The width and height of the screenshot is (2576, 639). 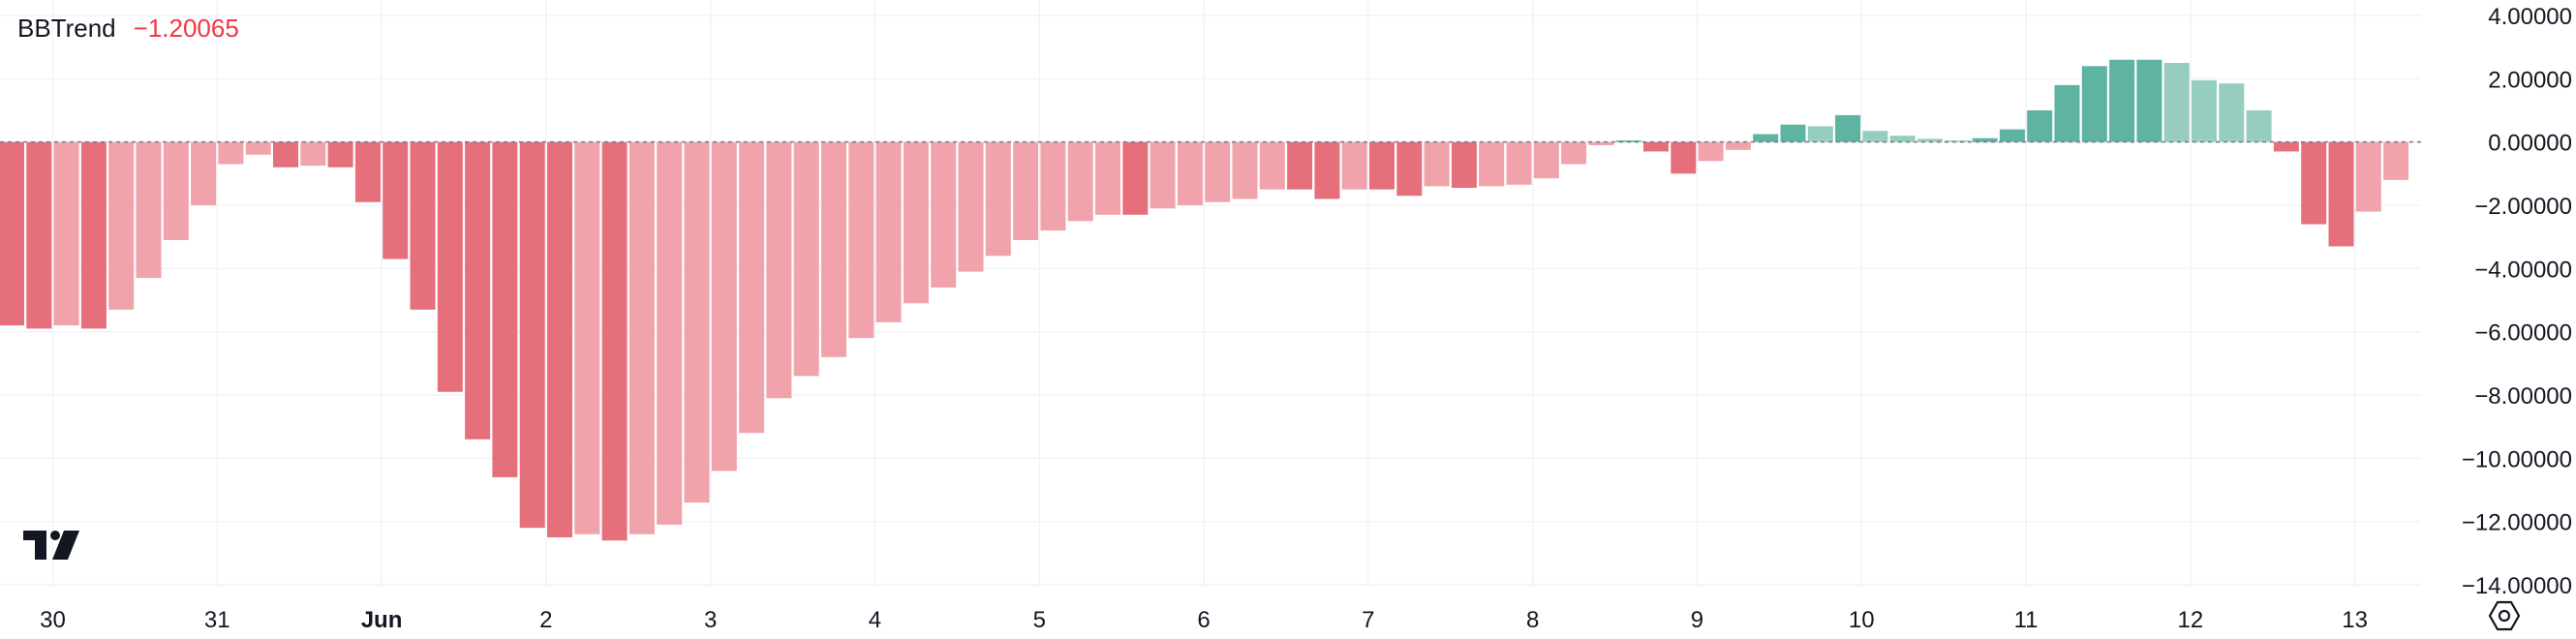 What do you see at coordinates (875, 620) in the screenshot?
I see `x-tick-label: 4` at bounding box center [875, 620].